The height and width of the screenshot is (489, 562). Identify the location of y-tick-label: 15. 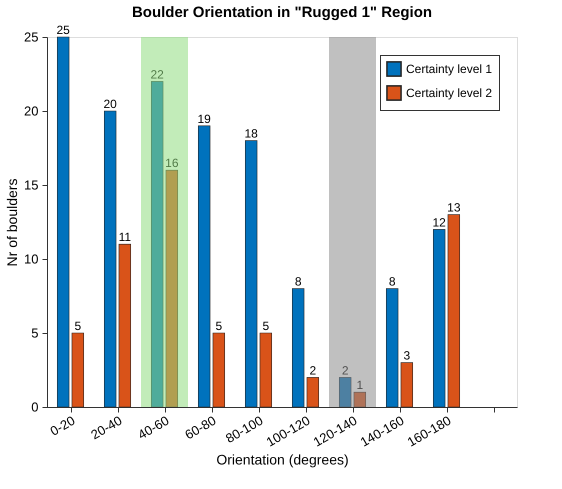
(31, 185).